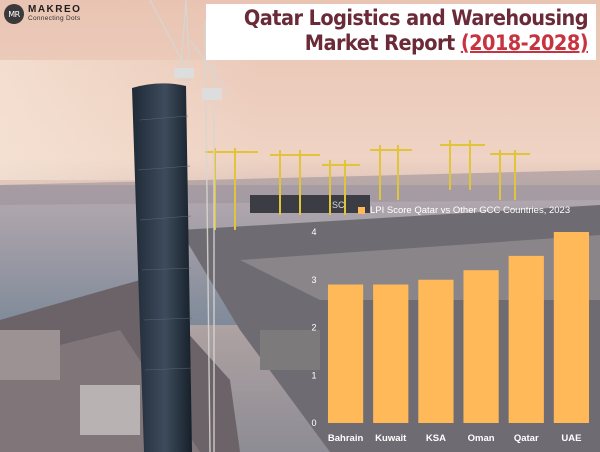 The image size is (600, 452). Describe the element at coordinates (436, 438) in the screenshot. I see `x-tick-label: KSA` at that location.